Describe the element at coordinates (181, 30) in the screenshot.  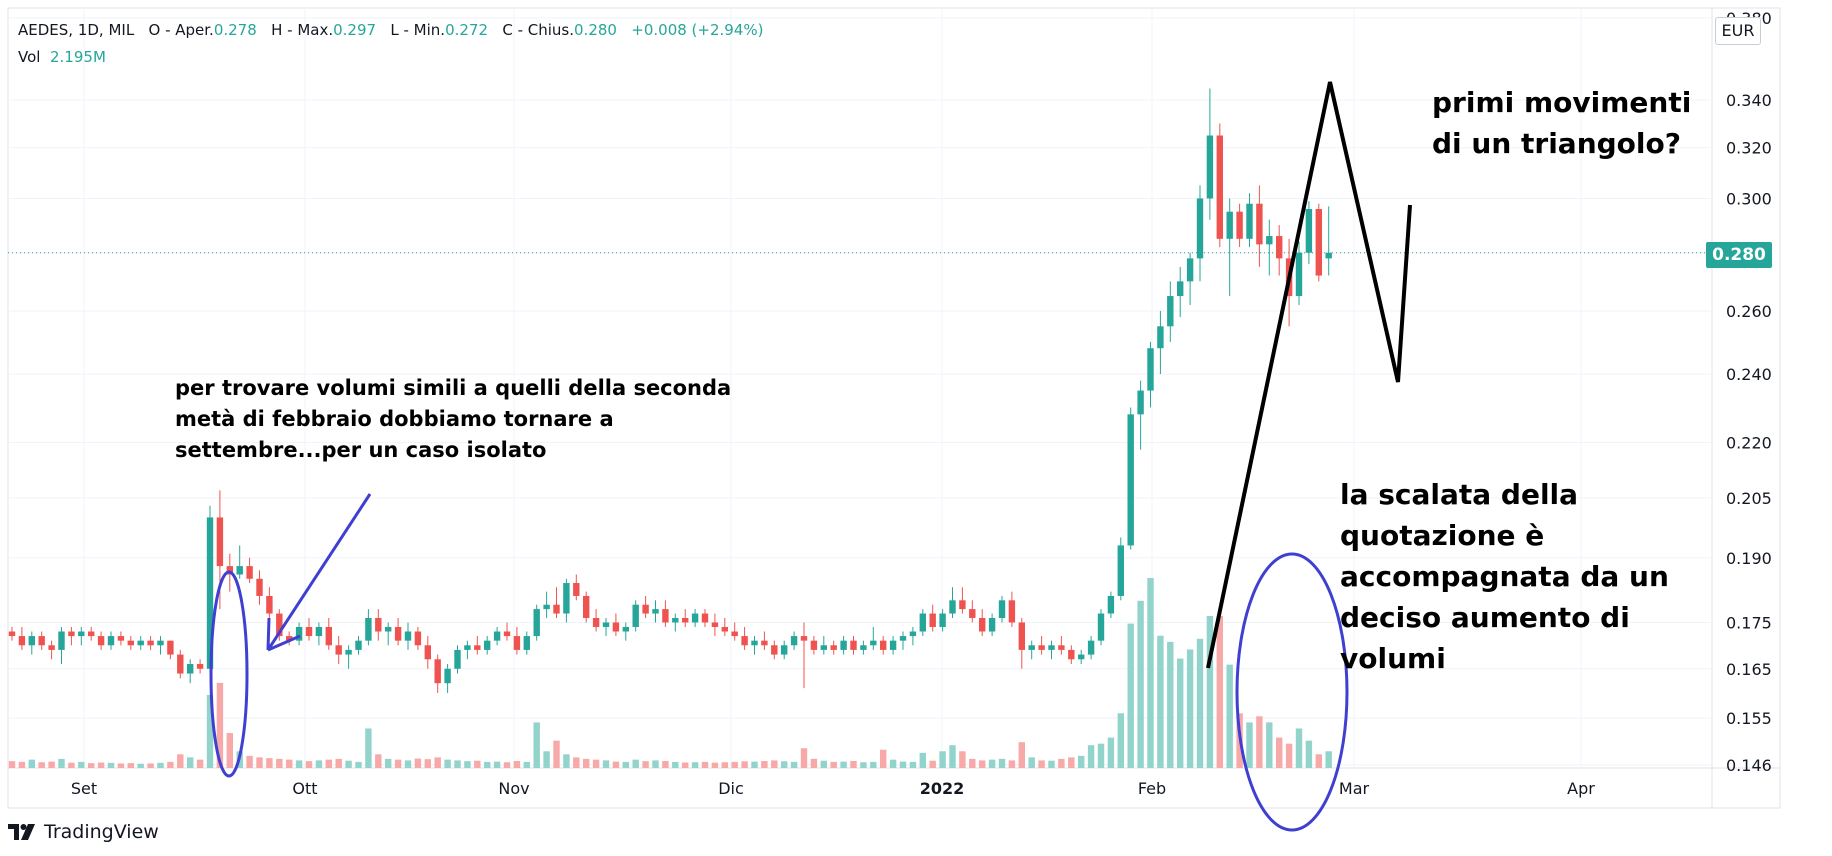
I see `open-label: O - Aper.` at that location.